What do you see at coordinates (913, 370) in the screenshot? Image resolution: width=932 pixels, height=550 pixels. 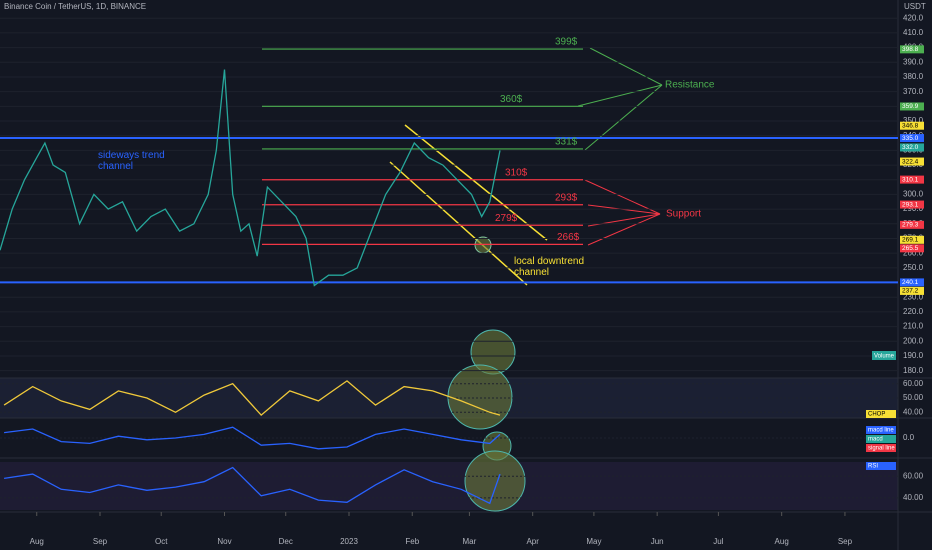 I see `y-tick-label: 180.0` at bounding box center [913, 370].